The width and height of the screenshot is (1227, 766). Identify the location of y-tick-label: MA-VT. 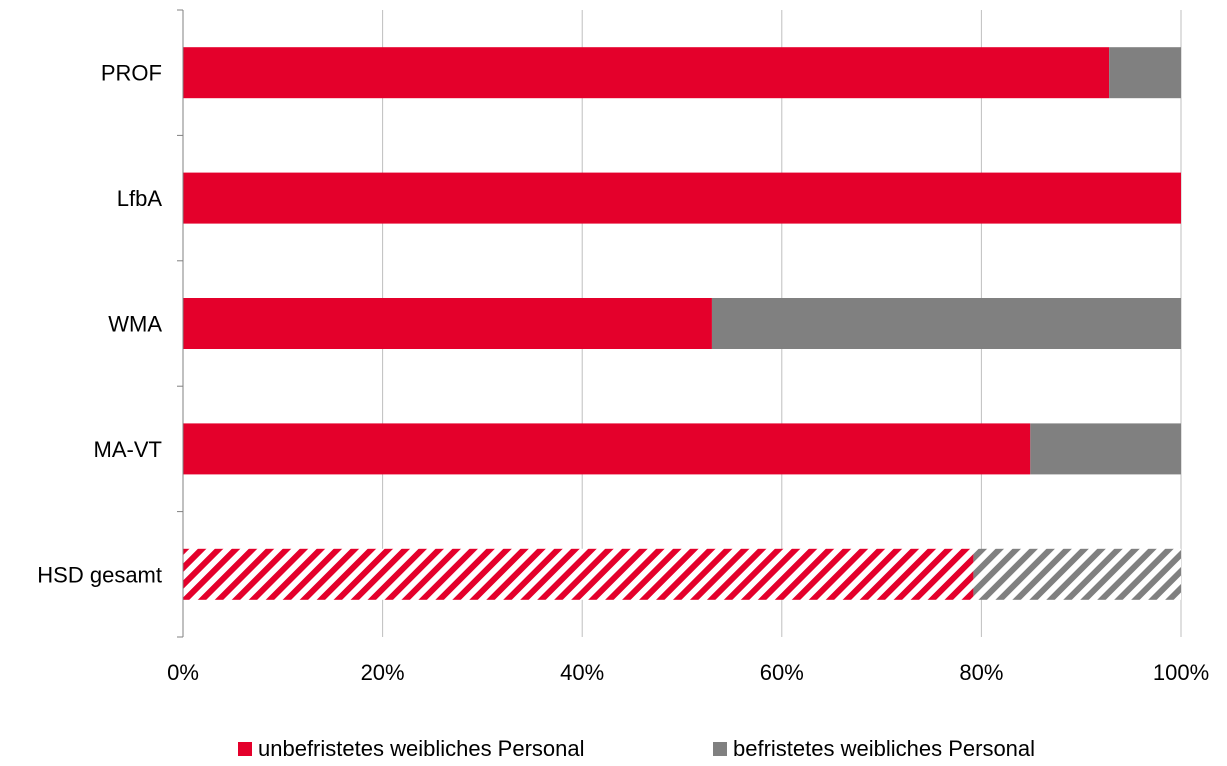
(128, 449).